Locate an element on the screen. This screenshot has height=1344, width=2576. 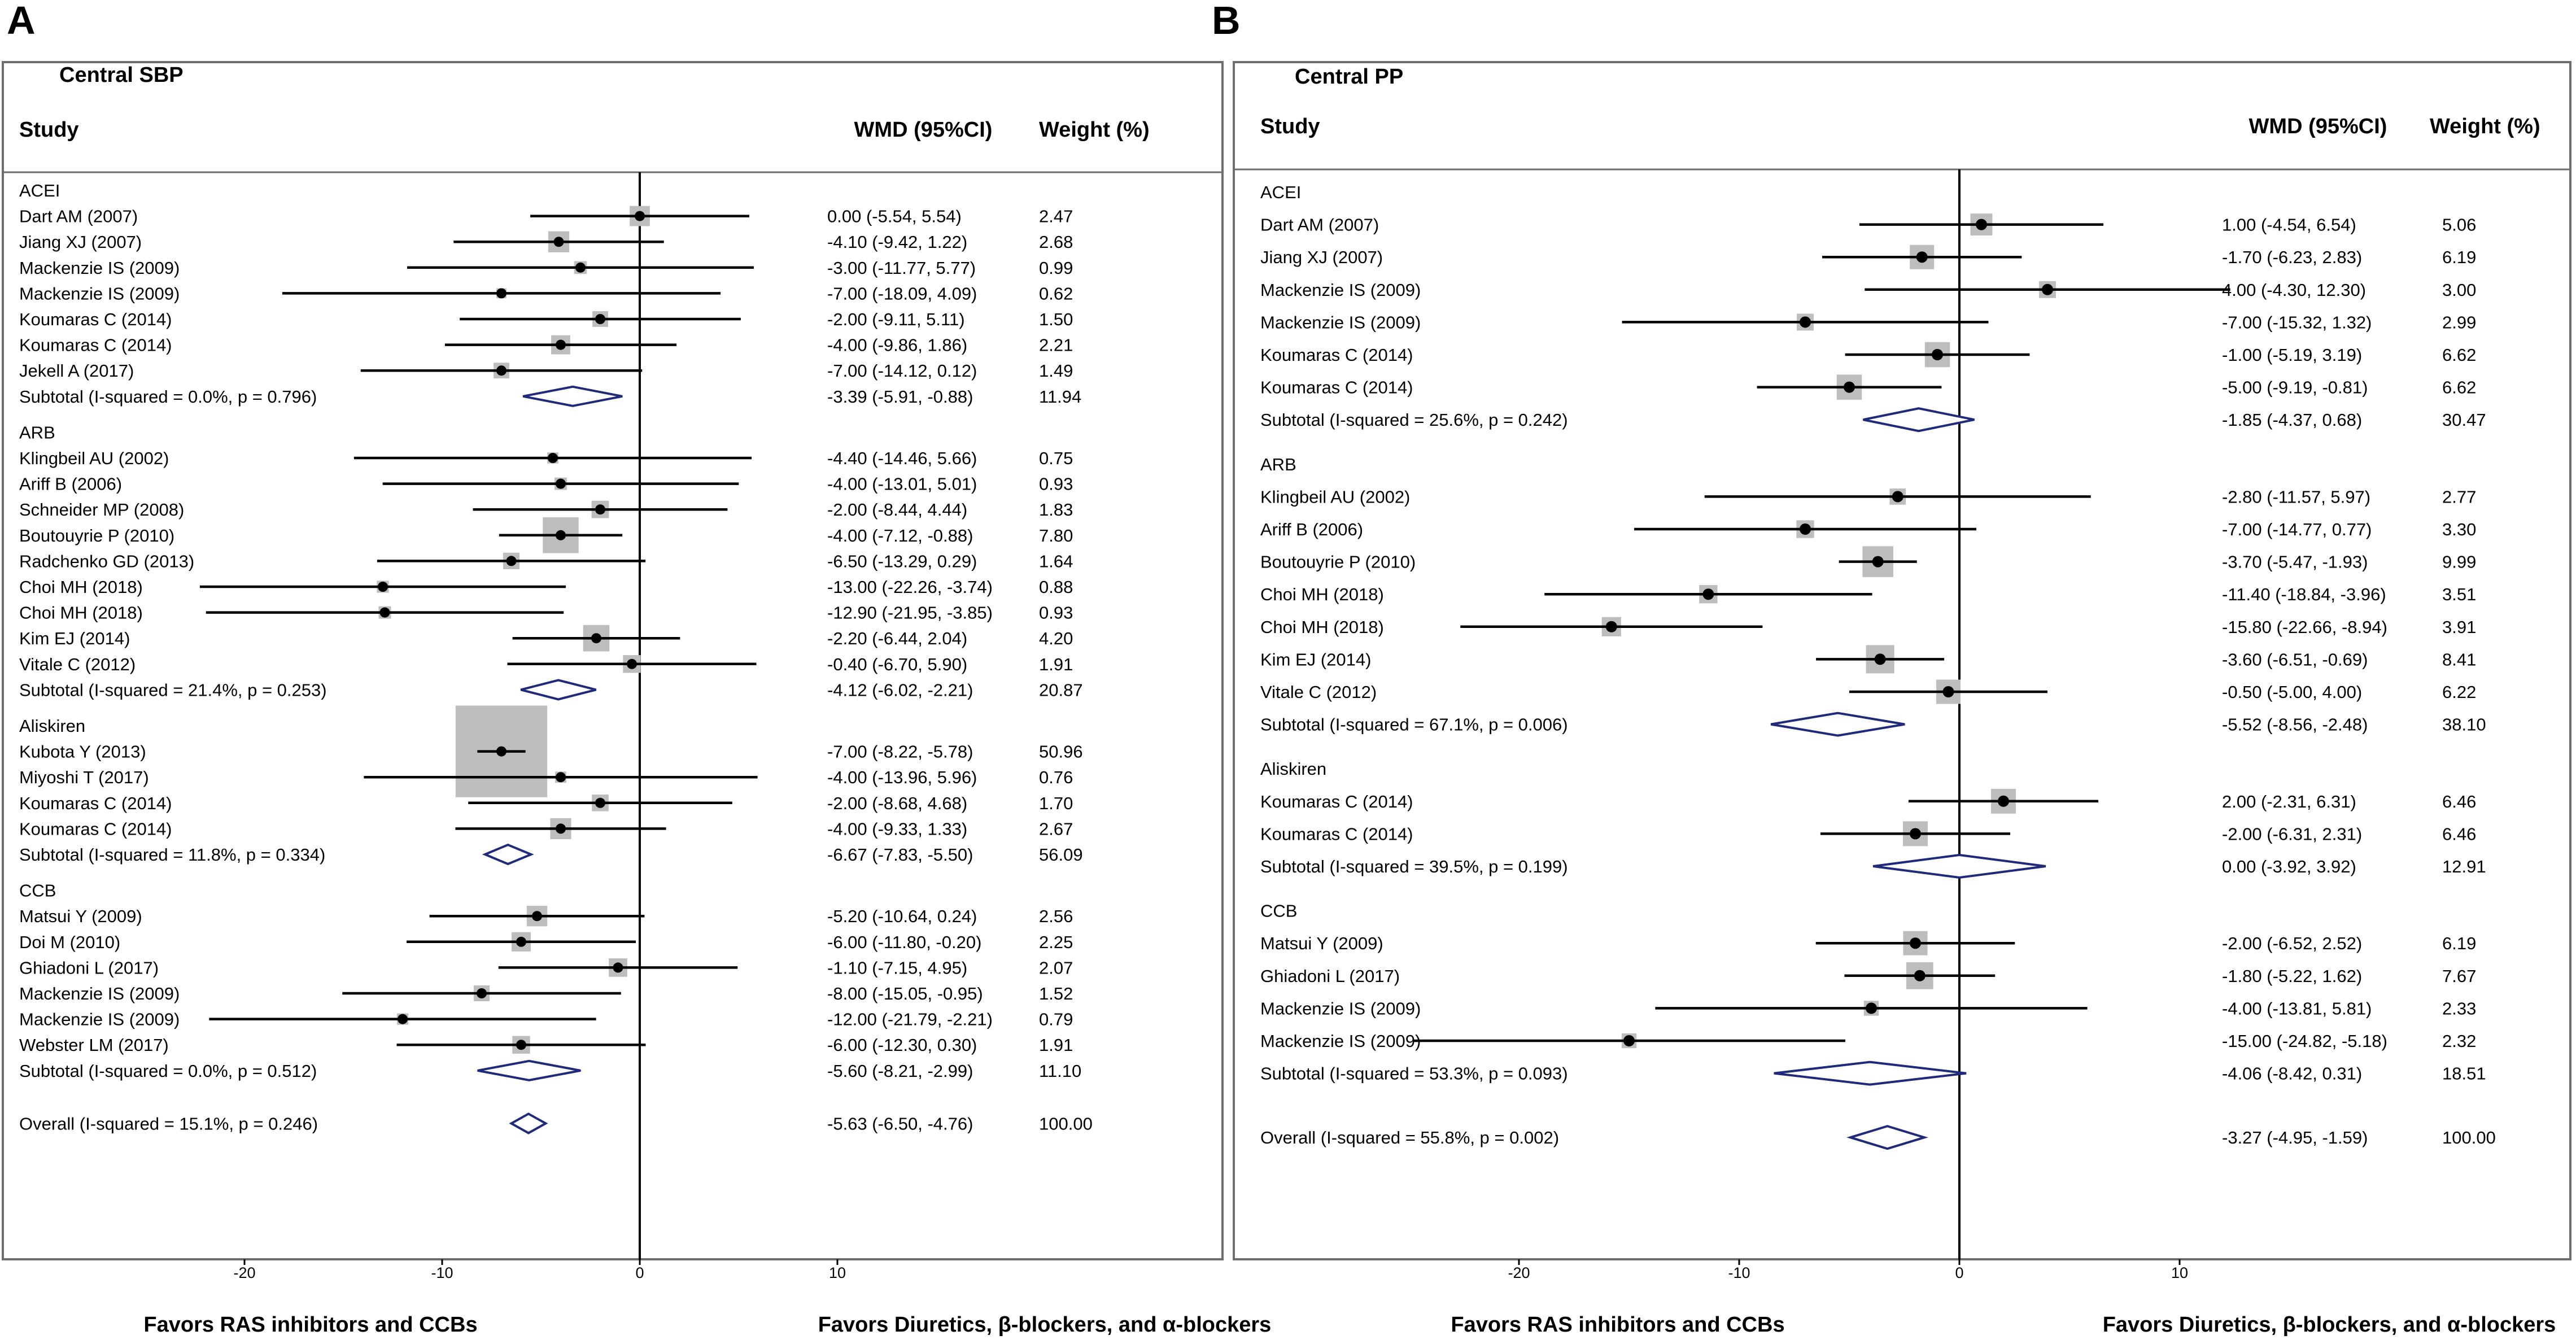
estimate-ci-text: -1.70 (-6.23, 2.83) is located at coordinates (2292, 257).